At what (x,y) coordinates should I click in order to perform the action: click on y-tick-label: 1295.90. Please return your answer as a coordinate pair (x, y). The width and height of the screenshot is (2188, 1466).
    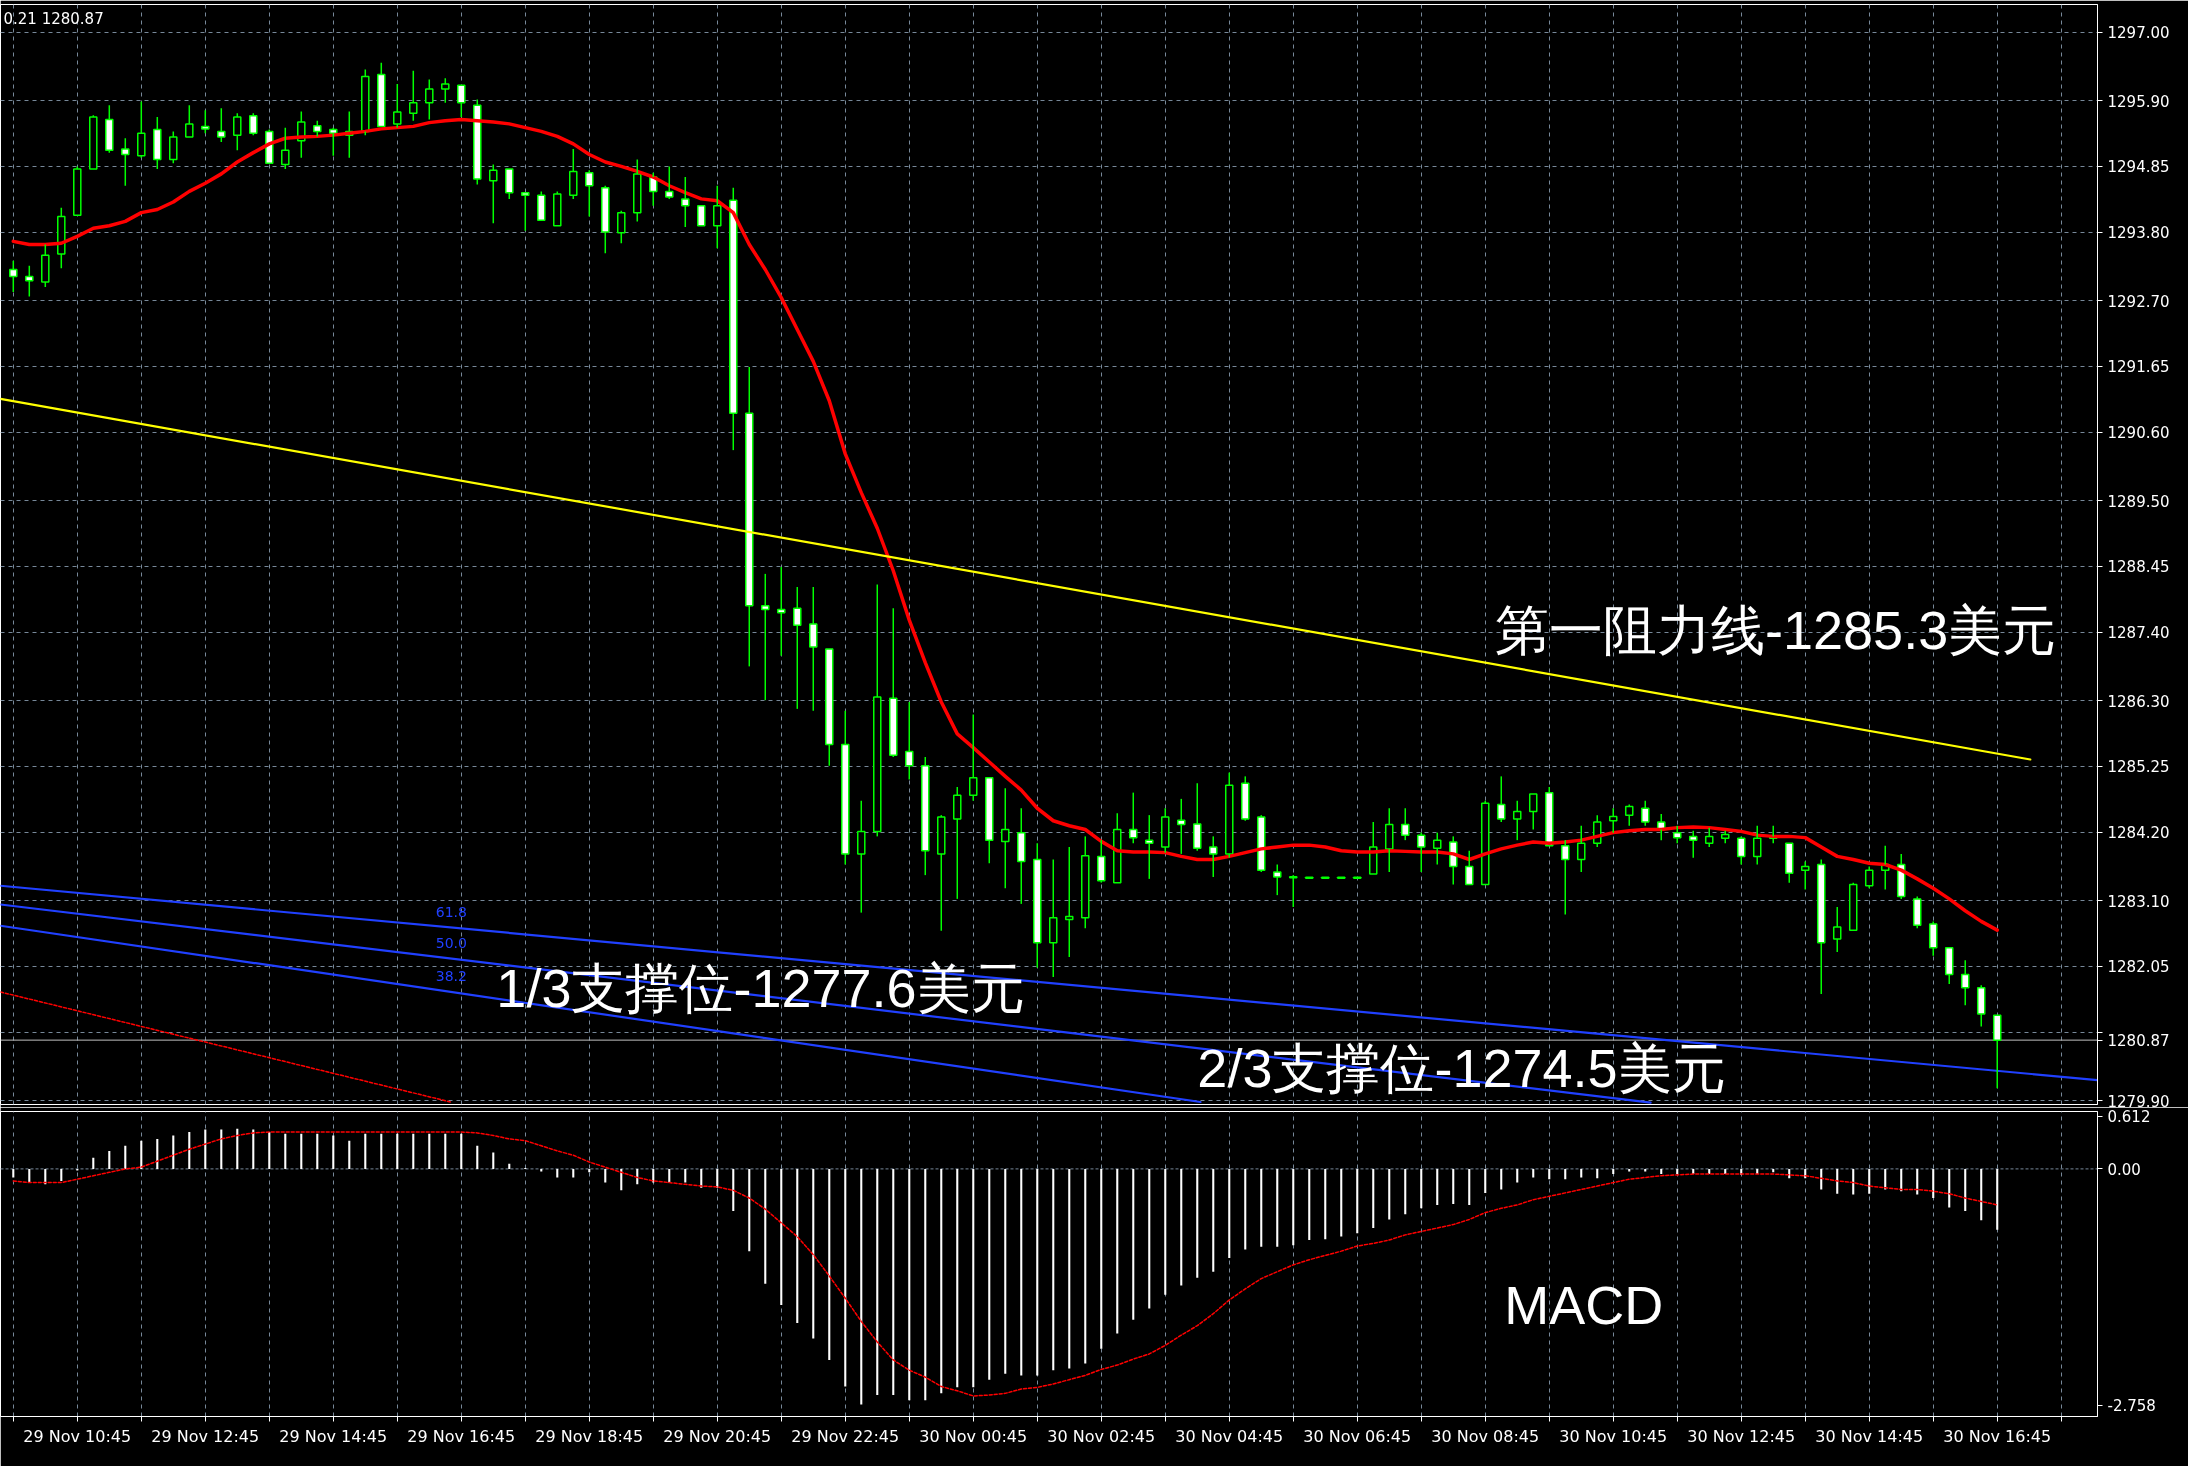
    Looking at the image, I should click on (2138, 101).